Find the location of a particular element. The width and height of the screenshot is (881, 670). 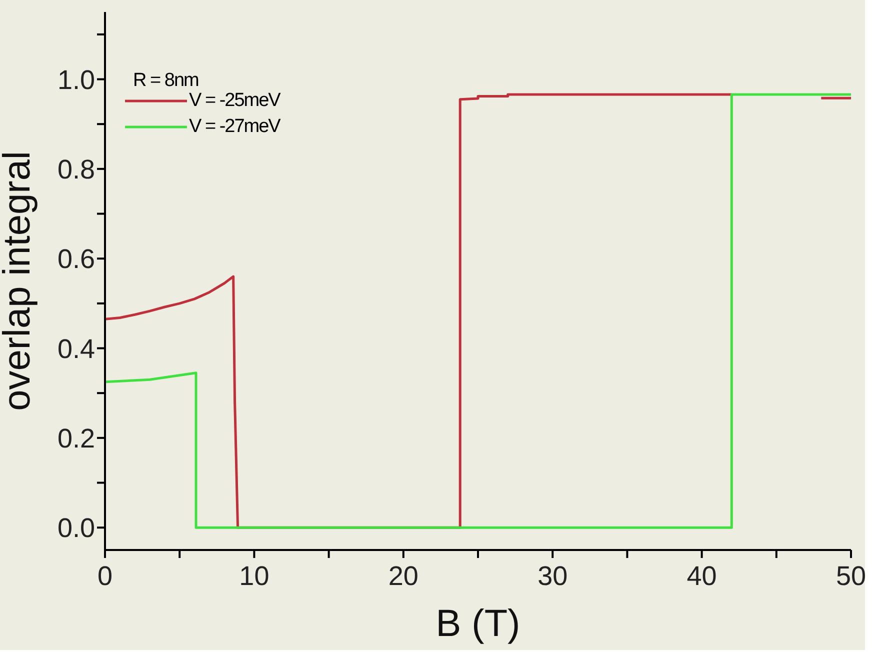

x-tick-label: 10 is located at coordinates (254, 576).